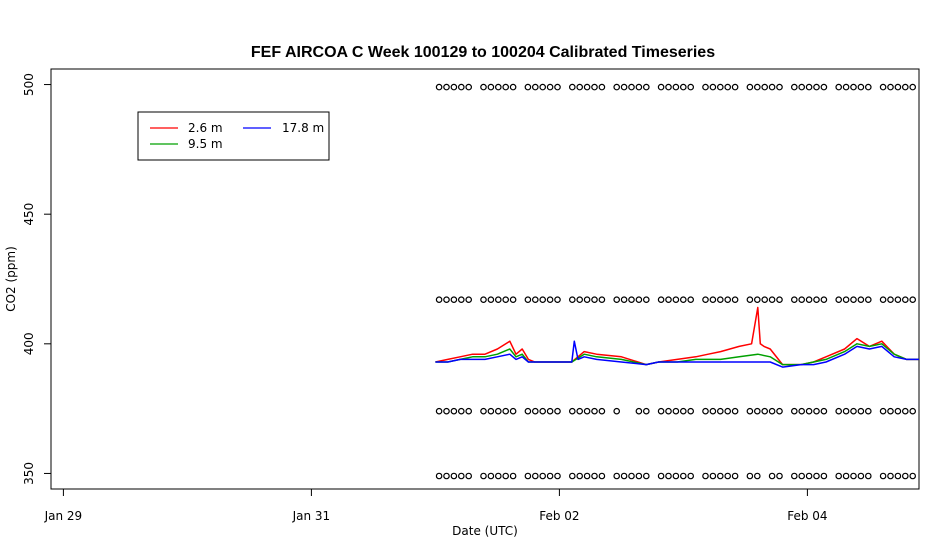 The height and width of the screenshot is (540, 936). Describe the element at coordinates (559, 516) in the screenshot. I see `x-tick-label: Feb 02` at that location.